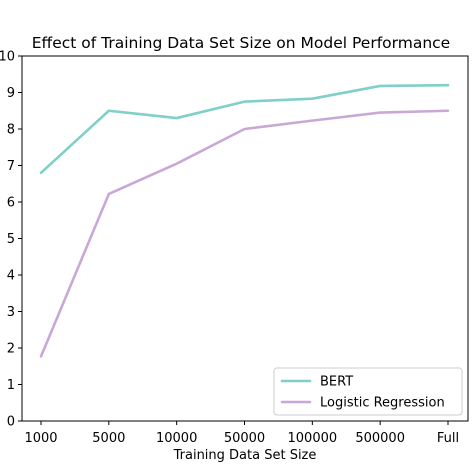 The height and width of the screenshot is (474, 474). I want to click on x-axis-label: Training Data Set Size, so click(245, 455).